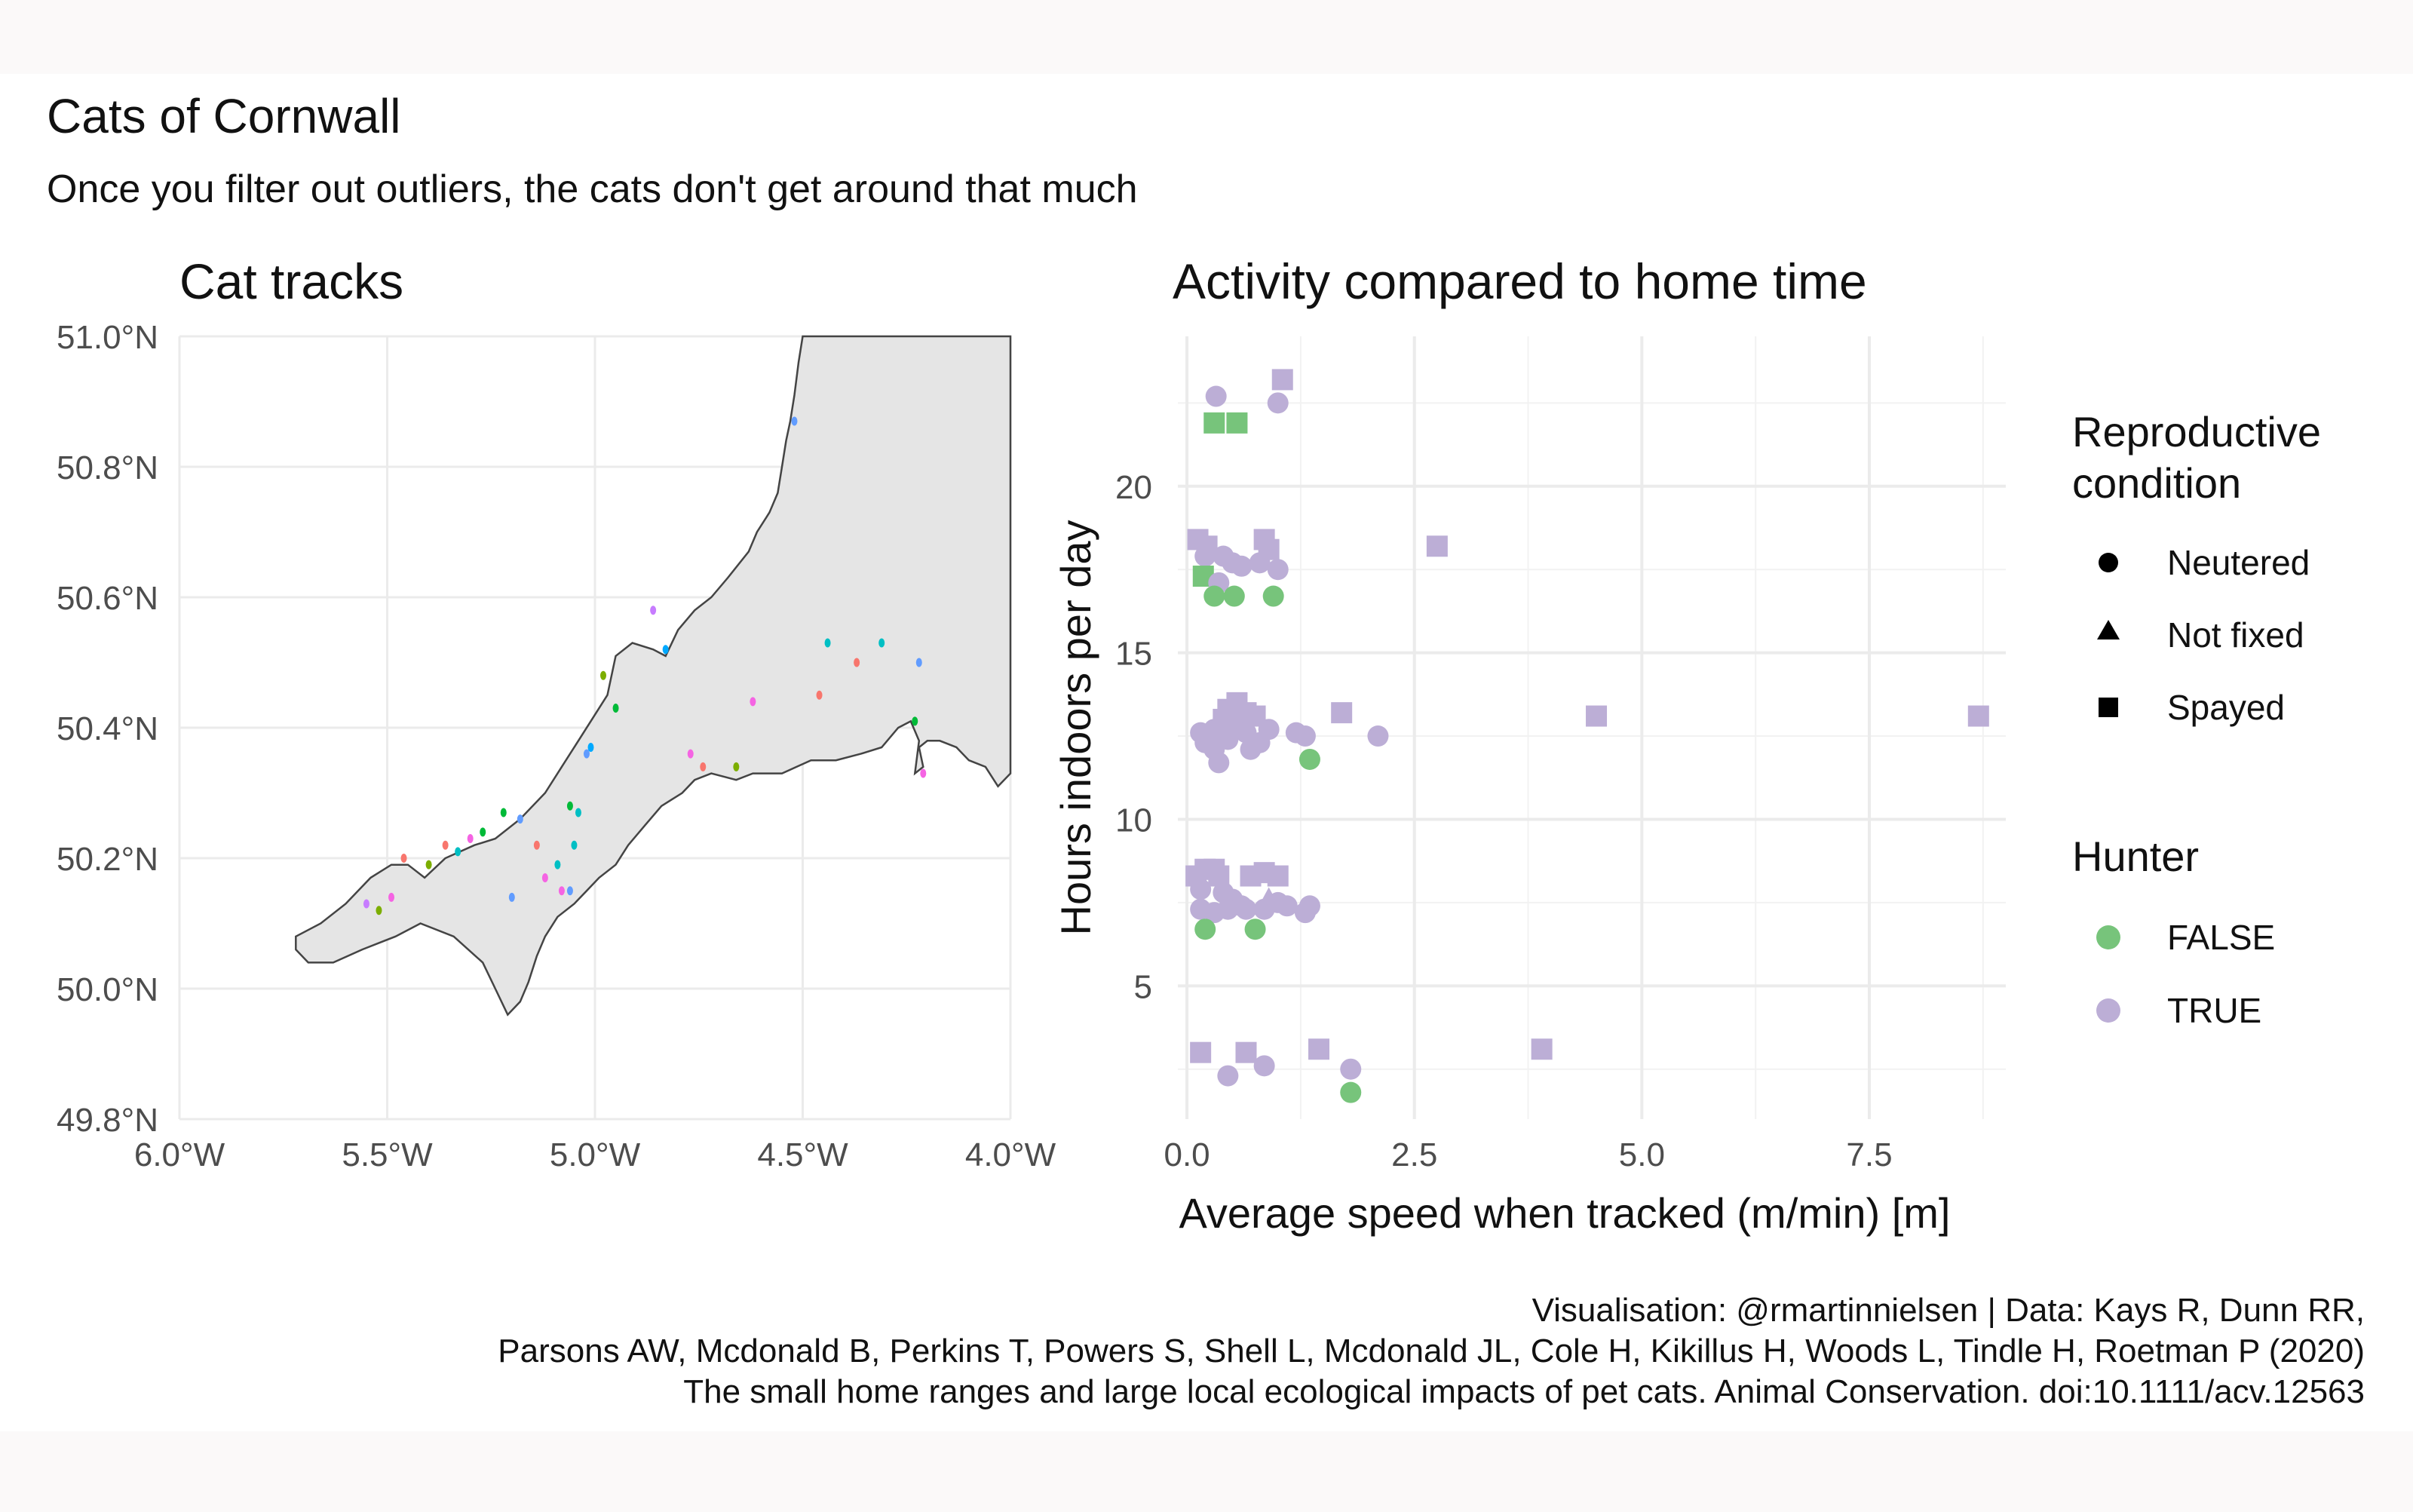 This screenshot has height=1512, width=2413. What do you see at coordinates (108, 598) in the screenshot?
I see `map-y-tick-label: 50.6°N` at bounding box center [108, 598].